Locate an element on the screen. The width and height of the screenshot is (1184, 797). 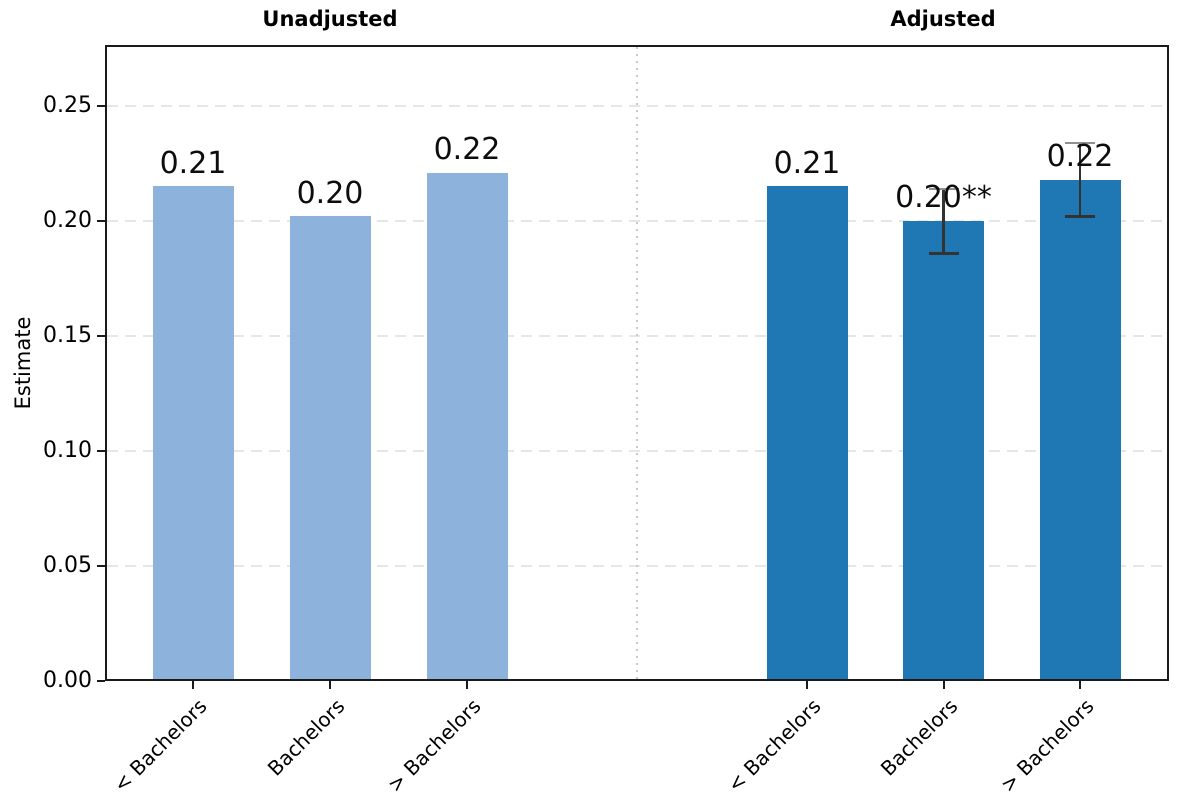
panel-divider is located at coordinates (637, 363).